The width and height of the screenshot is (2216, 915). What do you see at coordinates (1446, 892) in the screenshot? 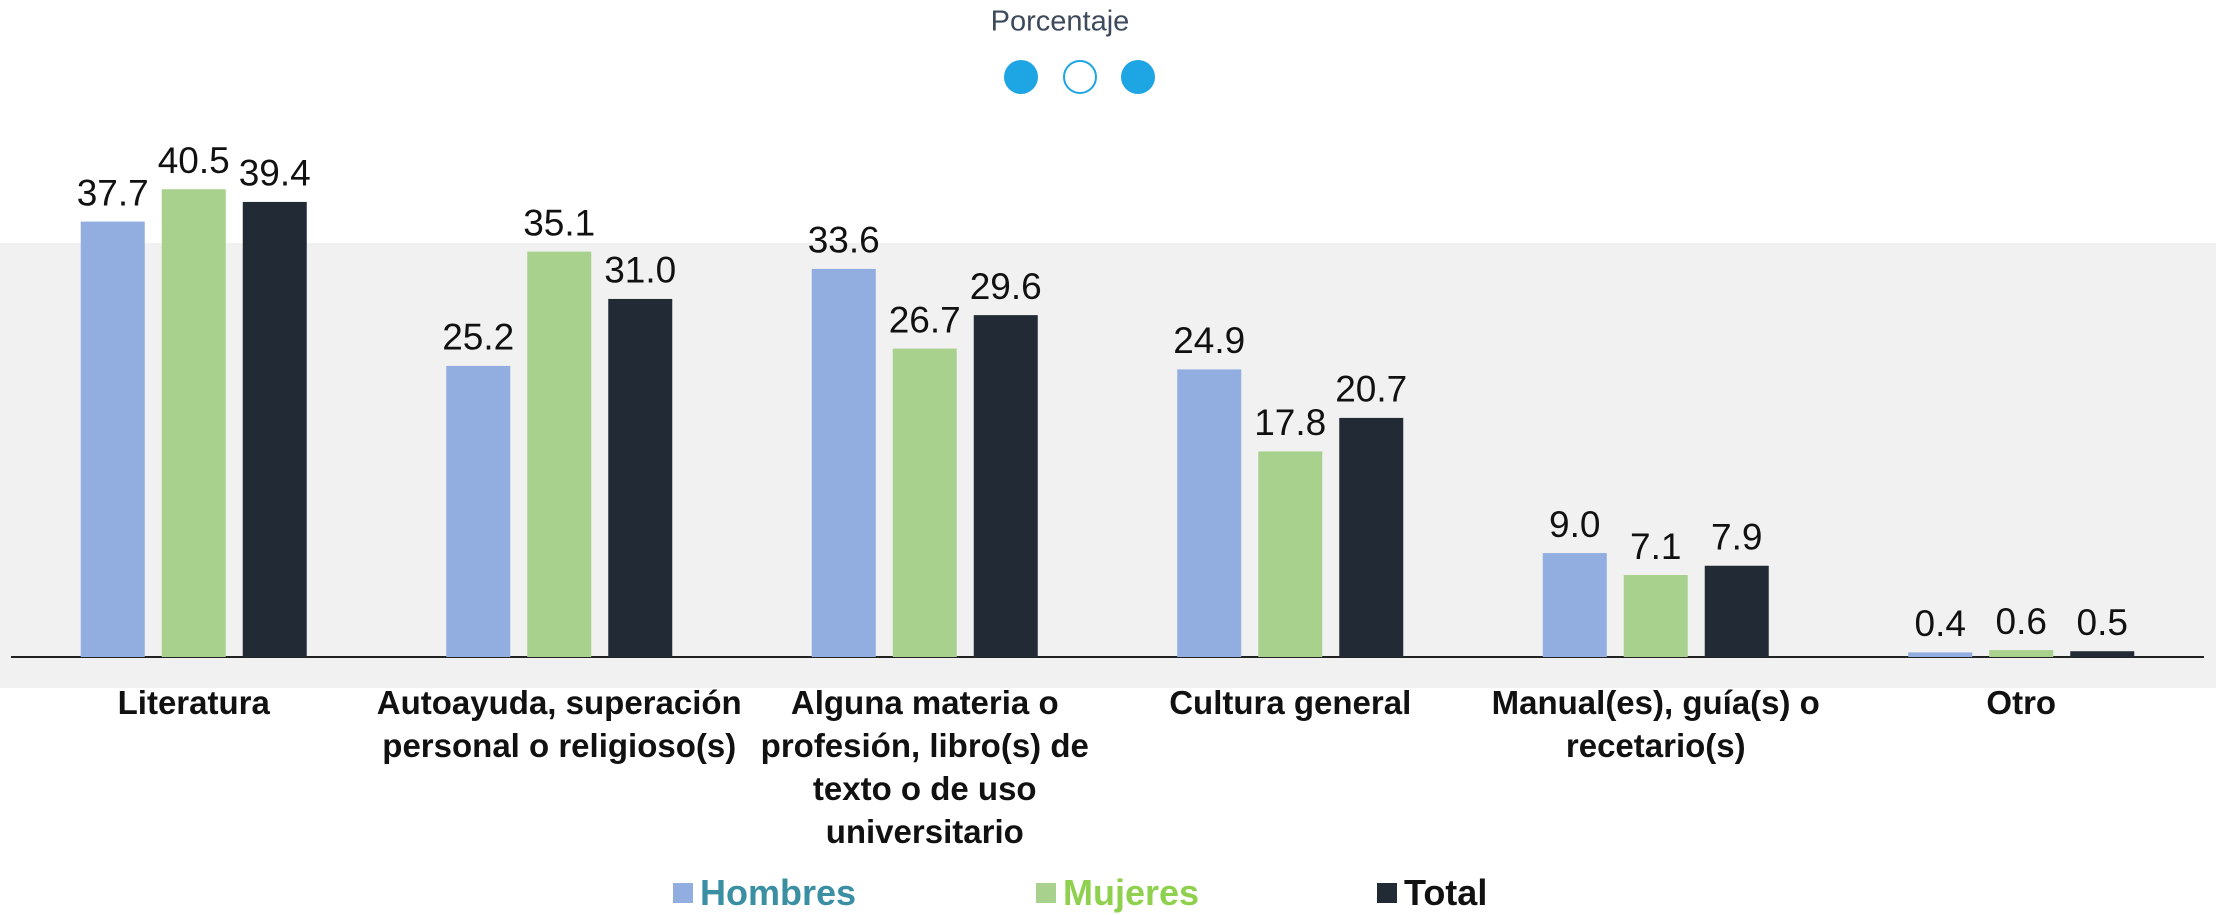
I see `legend-label: Total` at bounding box center [1446, 892].